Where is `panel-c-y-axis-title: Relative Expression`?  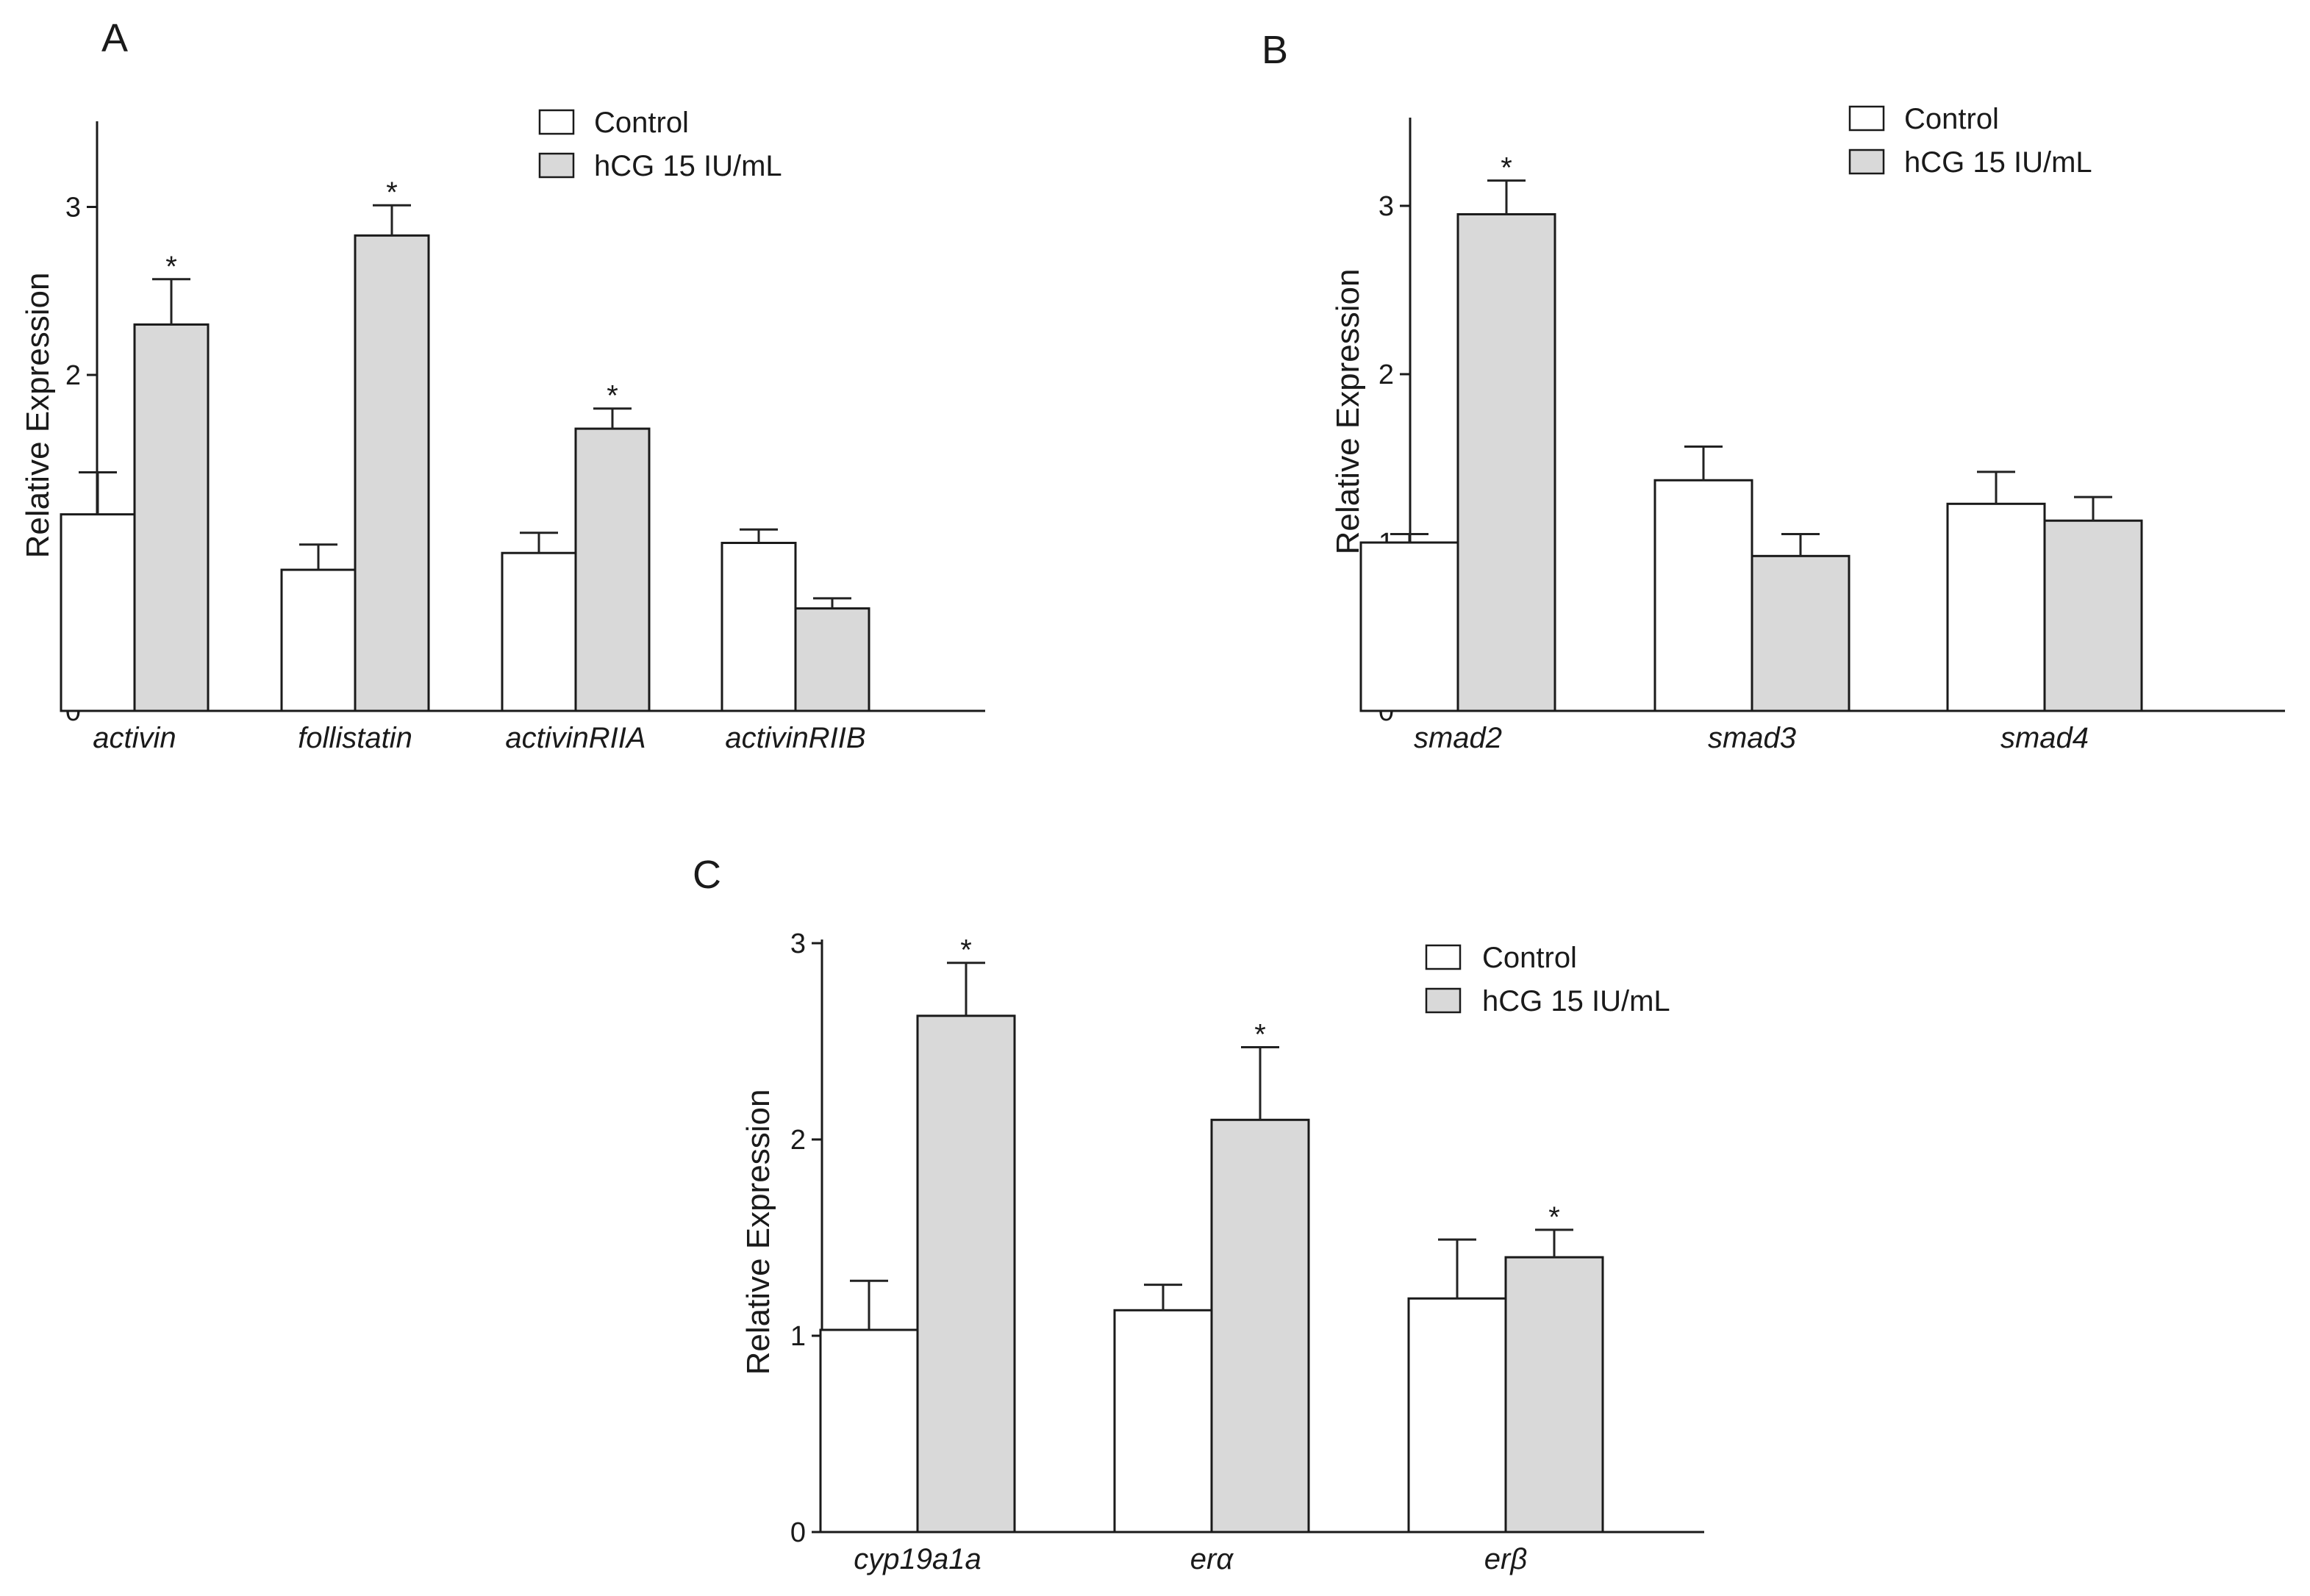
panel-c-y-axis-title: Relative Expression is located at coordinates (758, 1232).